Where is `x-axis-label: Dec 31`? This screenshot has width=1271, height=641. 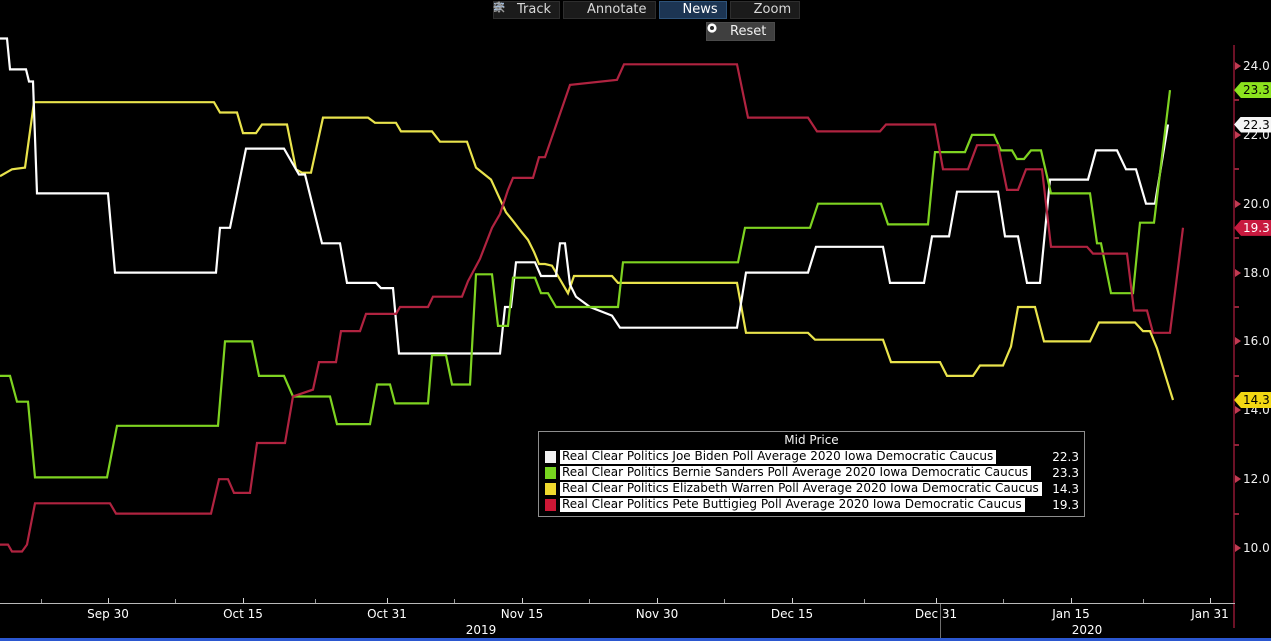 x-axis-label: Dec 31 is located at coordinates (936, 614).